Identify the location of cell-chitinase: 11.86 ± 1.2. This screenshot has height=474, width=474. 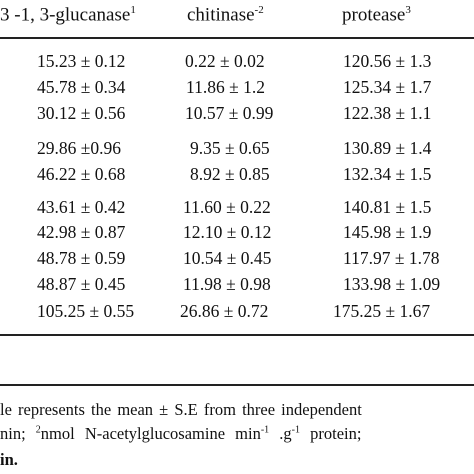
(225, 87).